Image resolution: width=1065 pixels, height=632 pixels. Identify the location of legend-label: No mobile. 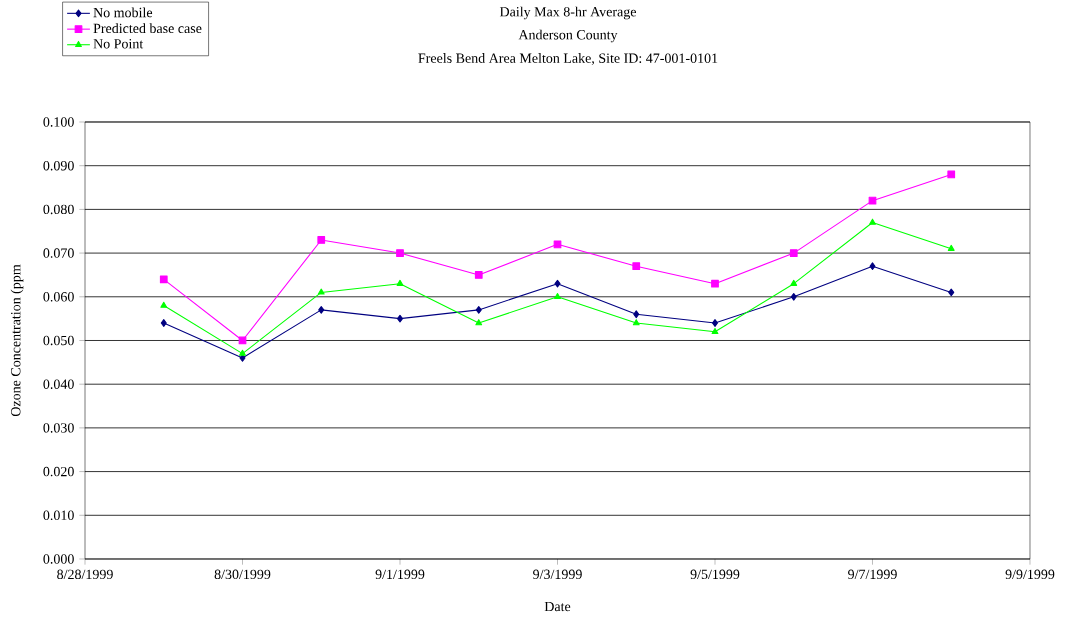
(123, 12).